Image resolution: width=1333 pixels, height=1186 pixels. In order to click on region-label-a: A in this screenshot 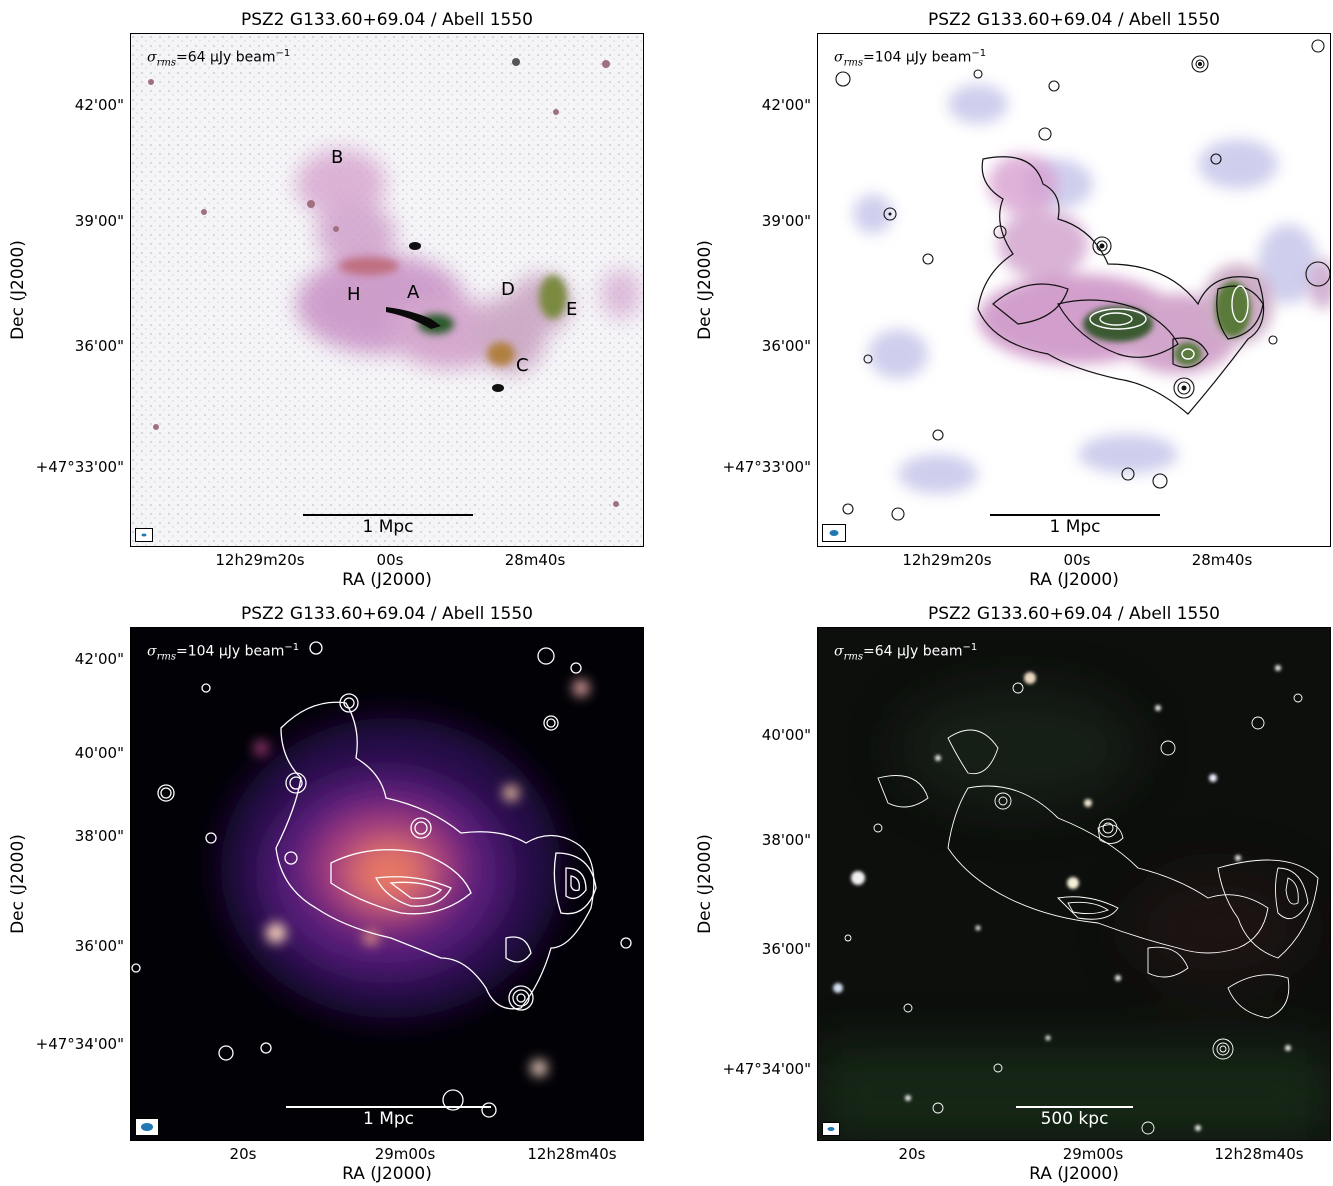, I will do `click(413, 292)`.